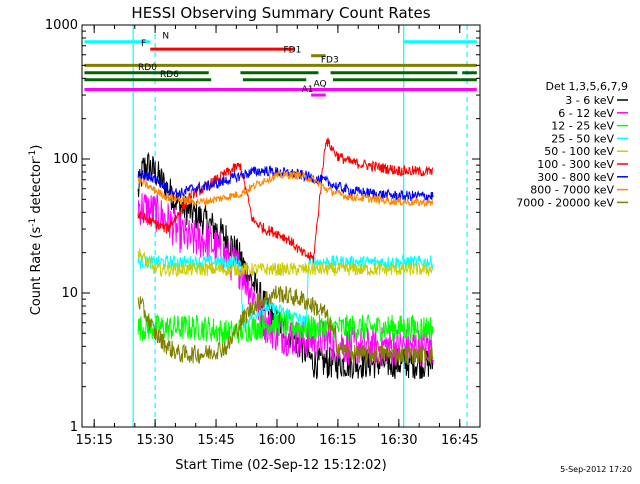 This screenshot has width=640, height=484. What do you see at coordinates (154, 440) in the screenshot?
I see `x-tick-label: 15:30` at bounding box center [154, 440].